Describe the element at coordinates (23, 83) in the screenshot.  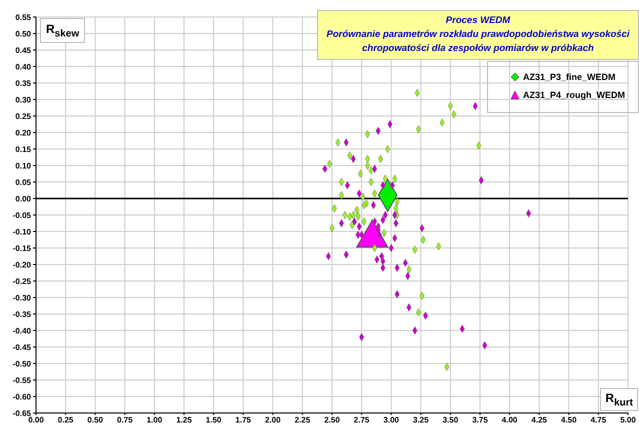
I see `y-tick-label: 0.35` at that location.